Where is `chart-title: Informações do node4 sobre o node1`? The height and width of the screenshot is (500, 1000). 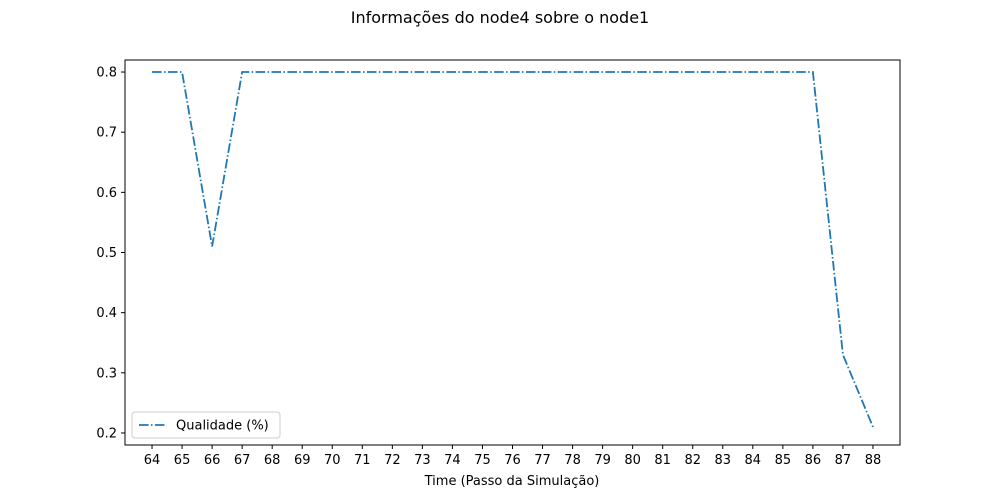
chart-title: Informações do node4 sobre o node1 is located at coordinates (500, 17).